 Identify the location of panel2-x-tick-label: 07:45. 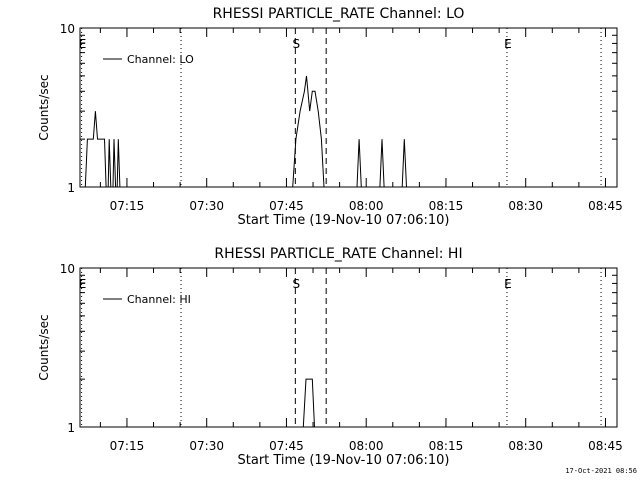
(286, 446).